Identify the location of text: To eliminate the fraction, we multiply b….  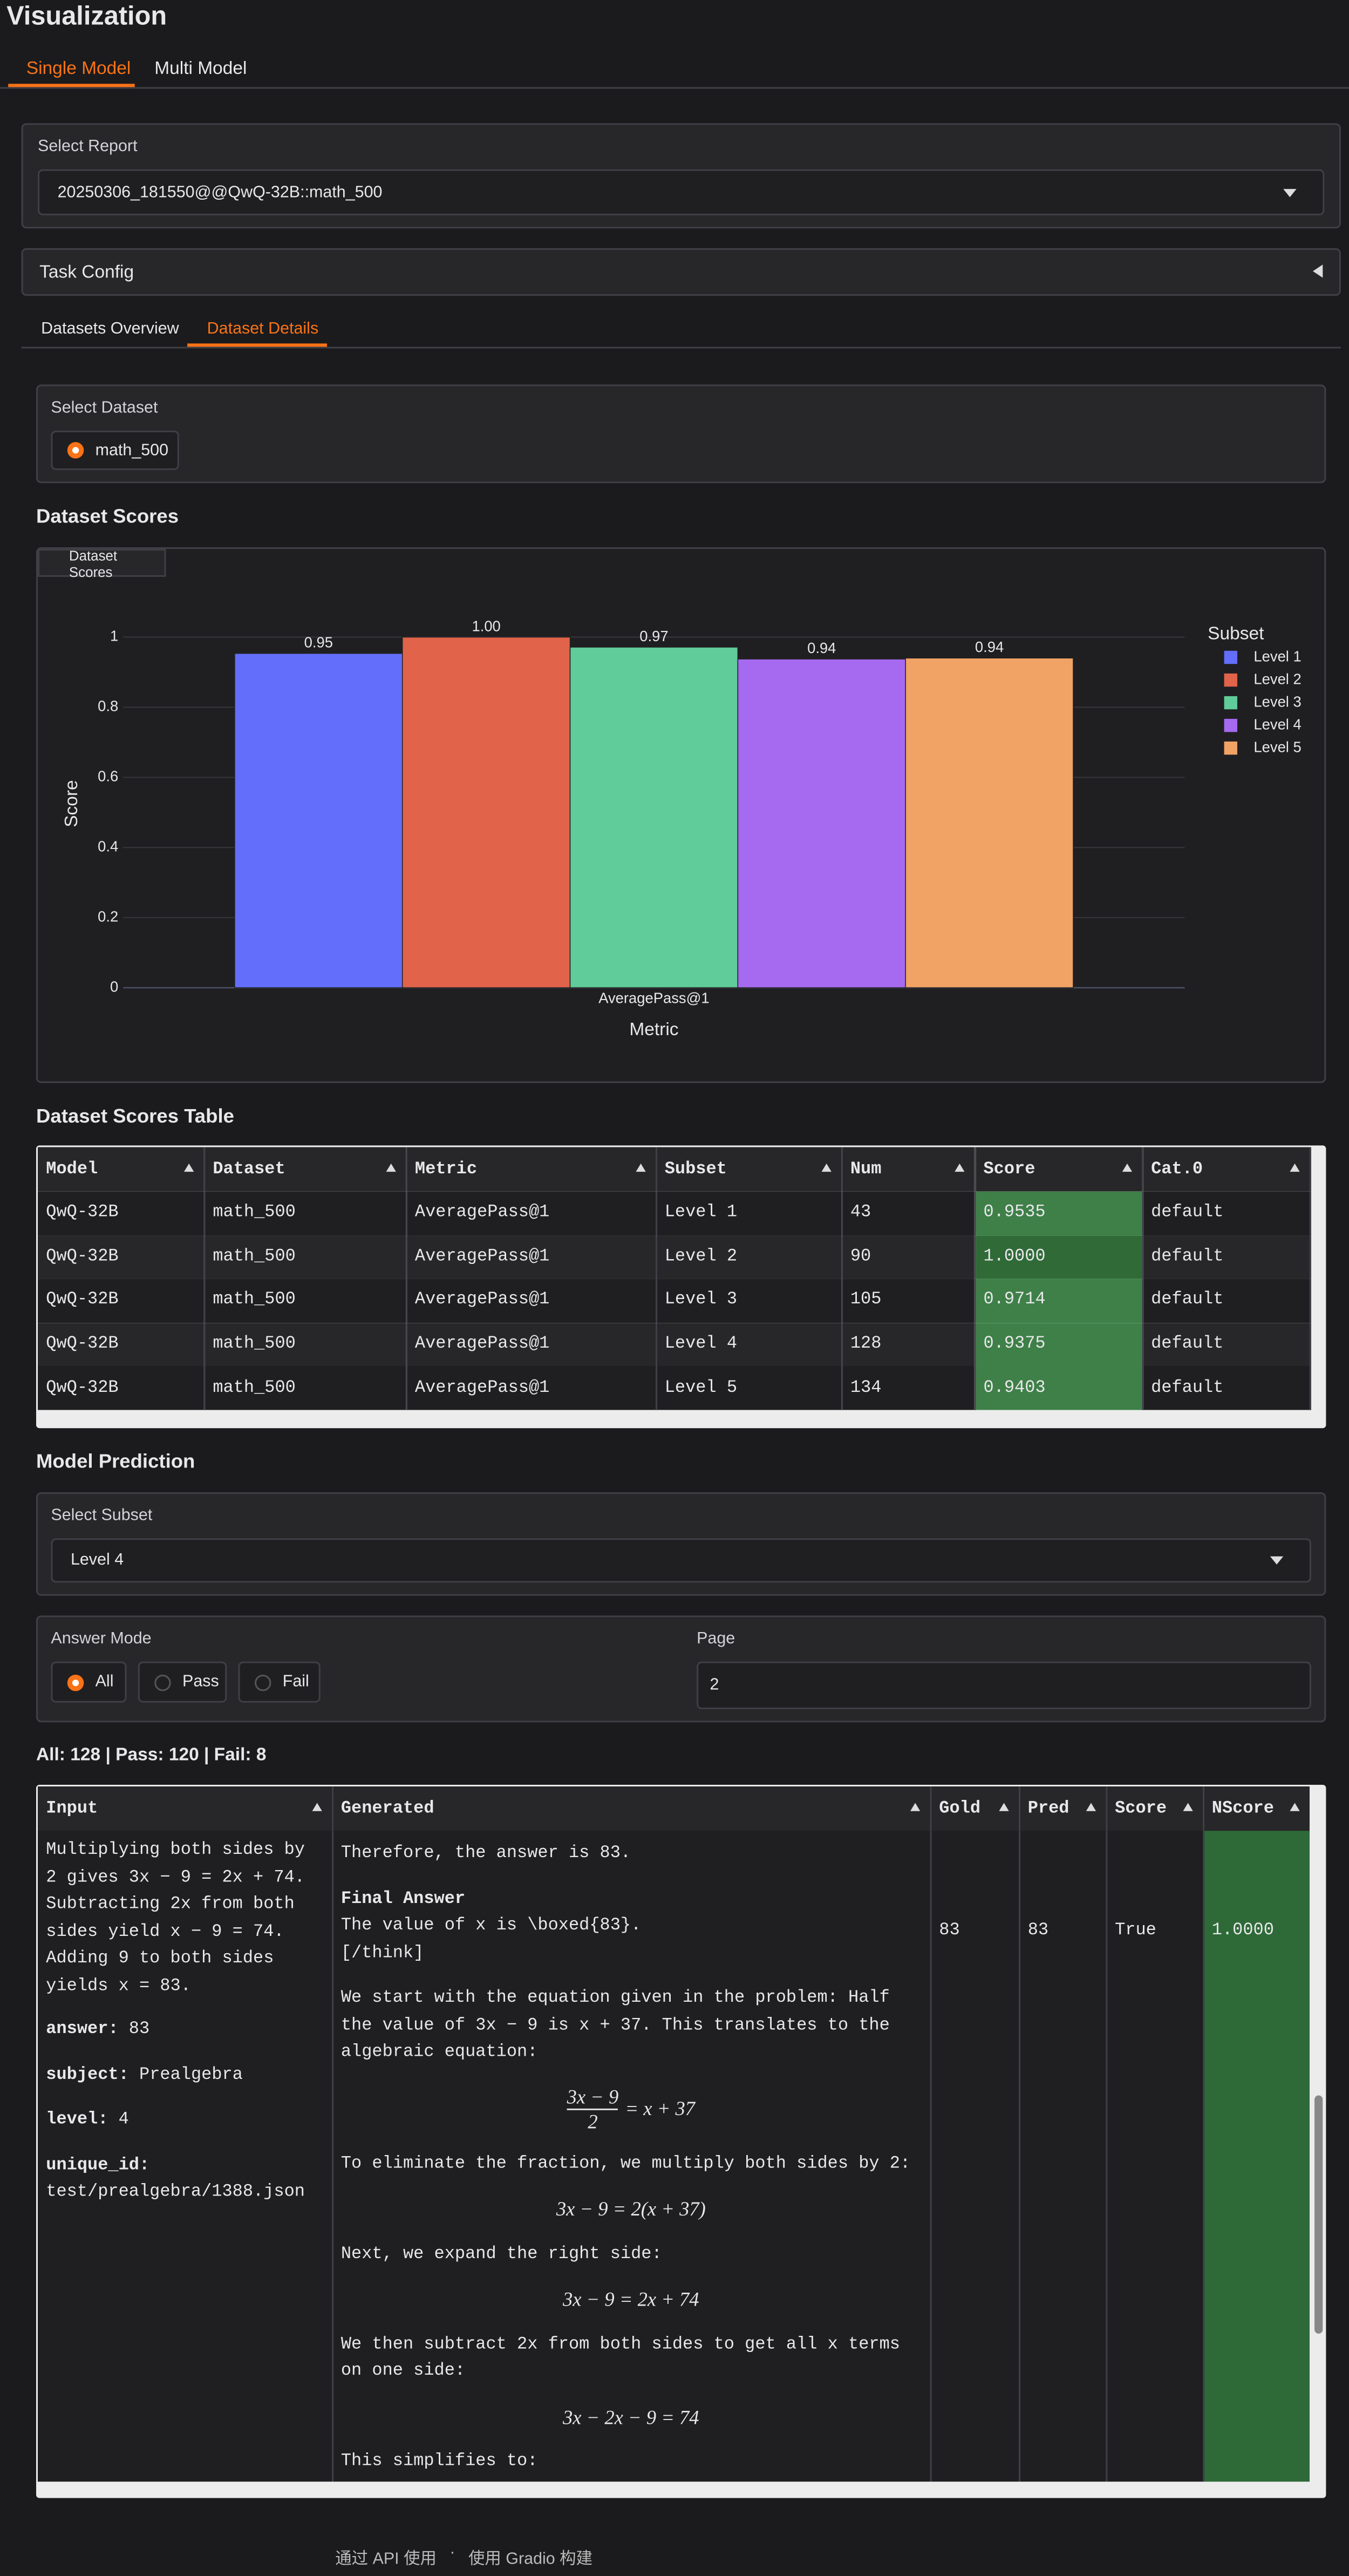
(625, 2163).